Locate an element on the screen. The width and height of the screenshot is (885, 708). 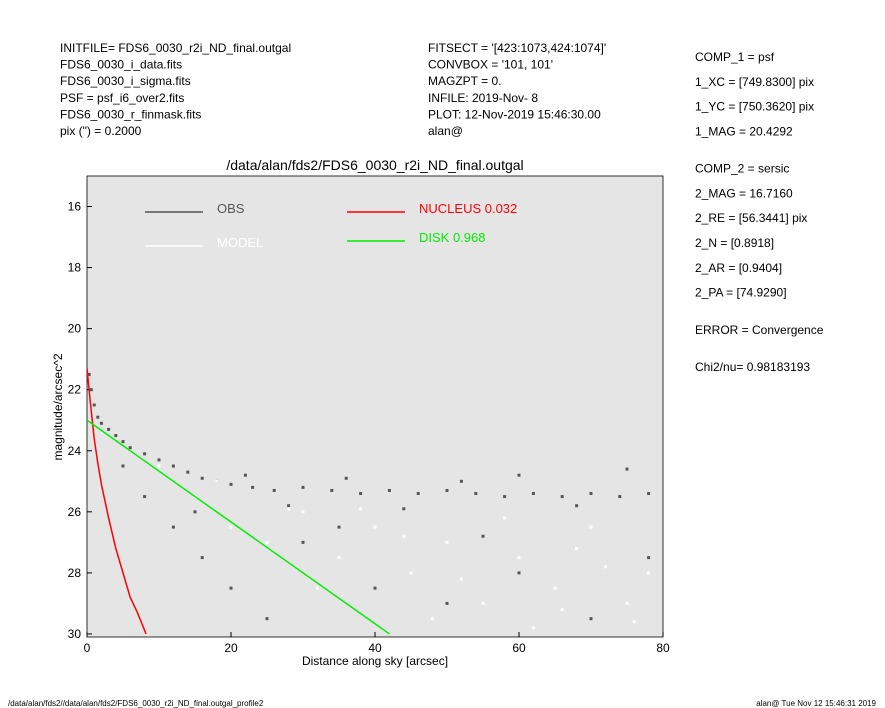
x-tick-label: 20 is located at coordinates (231, 648).